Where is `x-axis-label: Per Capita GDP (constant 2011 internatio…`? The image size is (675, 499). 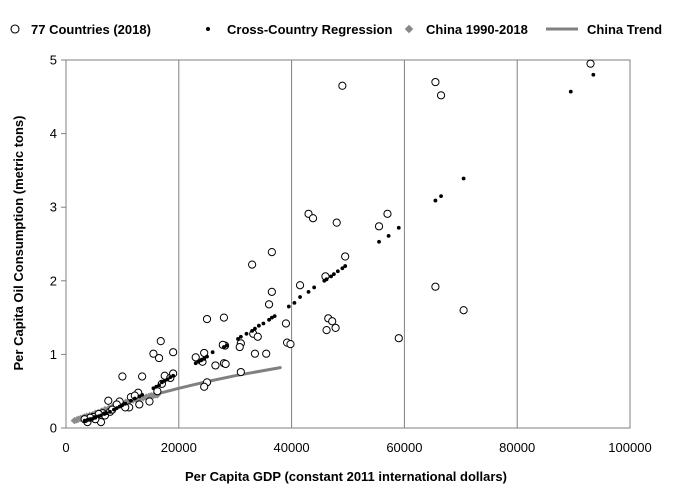 x-axis-label: Per Capita GDP (constant 2011 internatio… is located at coordinates (346, 476).